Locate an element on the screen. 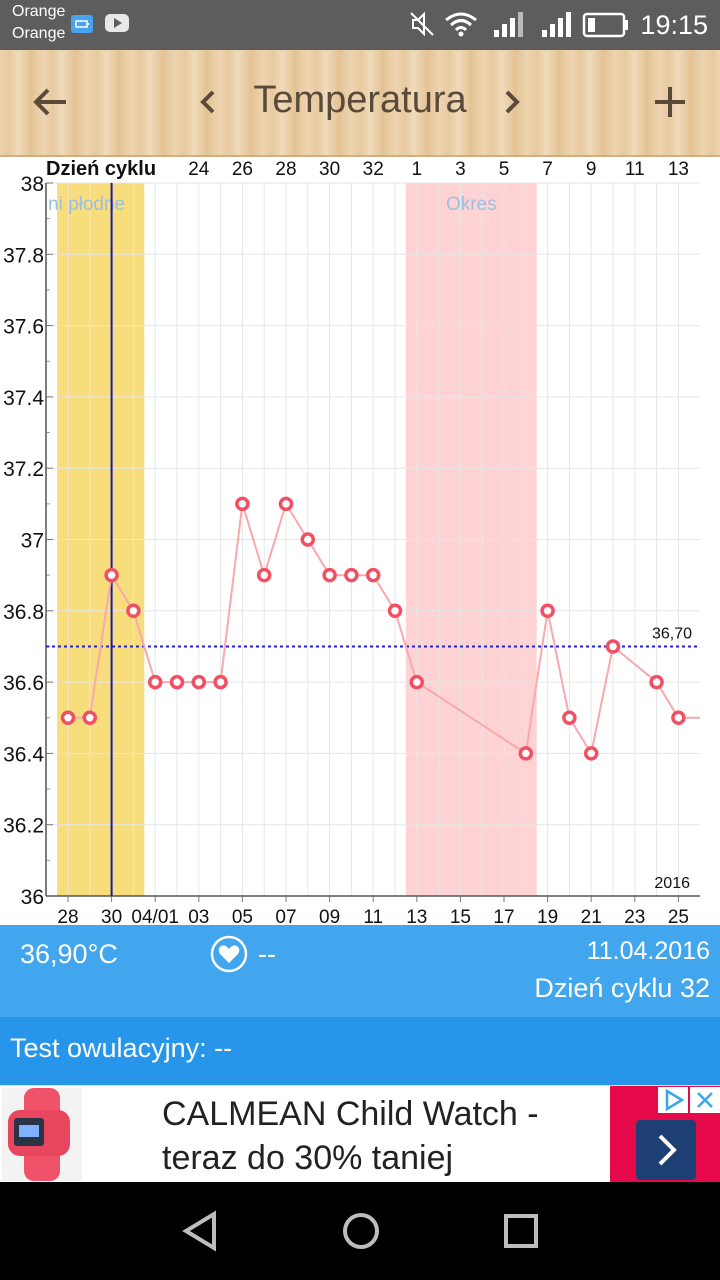  back-arrow-icon is located at coordinates (49, 102).